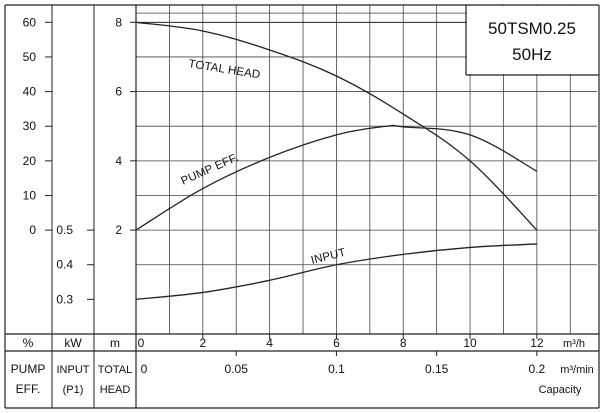 The image size is (604, 413). Describe the element at coordinates (532, 28) in the screenshot. I see `chart-title: 50TSM0.25` at that location.